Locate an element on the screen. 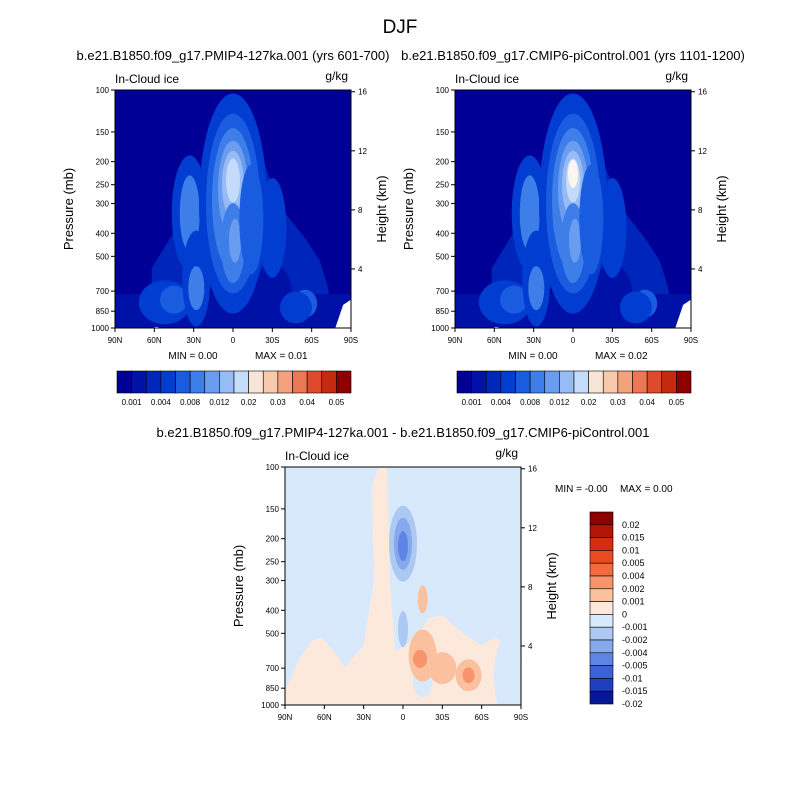 This screenshot has width=800, height=800. panel-max: MAX = 0.00 is located at coordinates (646, 489).